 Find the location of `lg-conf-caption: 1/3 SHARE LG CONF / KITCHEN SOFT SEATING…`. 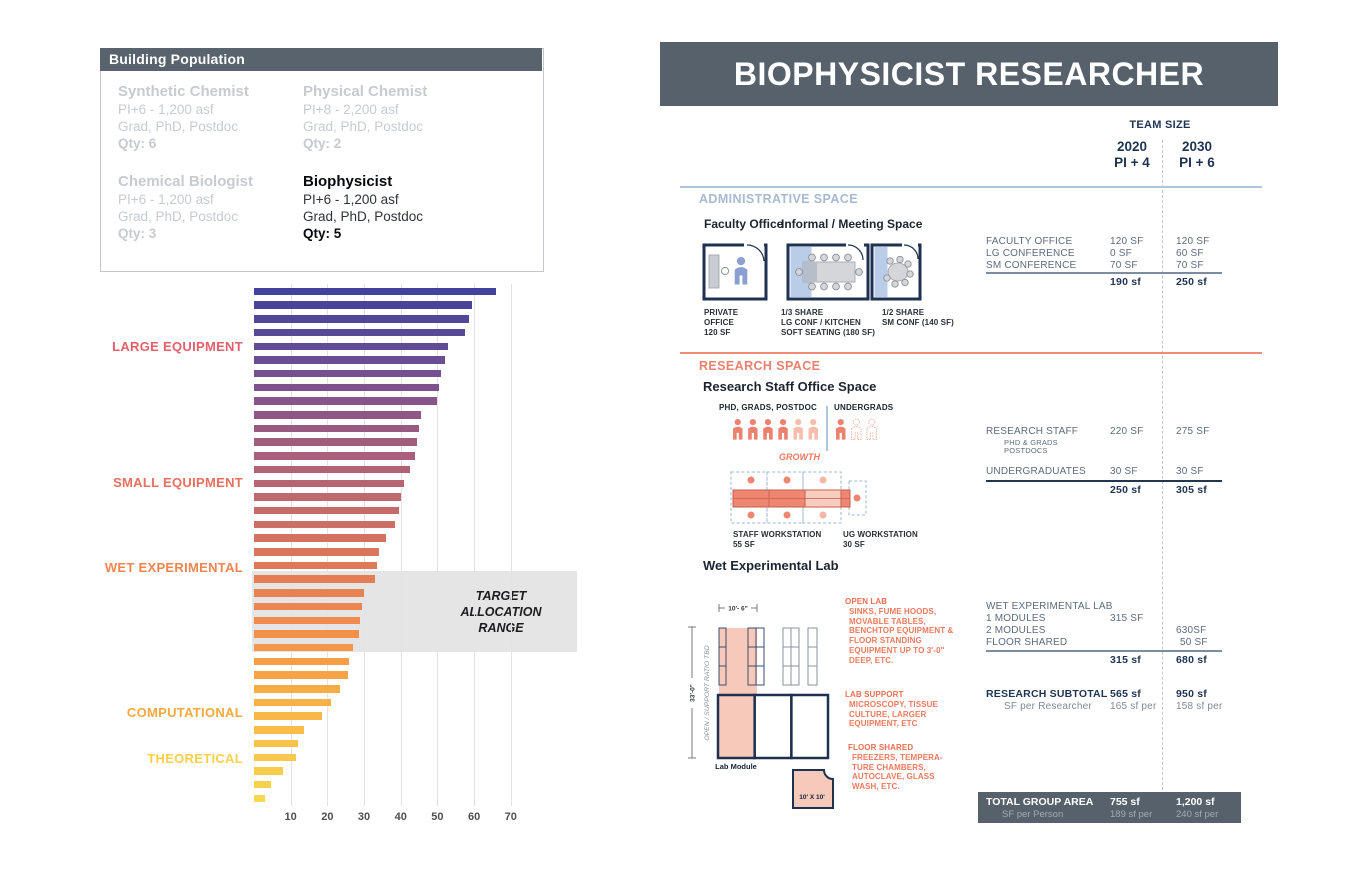

lg-conf-caption: 1/3 SHARE LG CONF / KITCHEN SOFT SEATING… is located at coordinates (828, 322).